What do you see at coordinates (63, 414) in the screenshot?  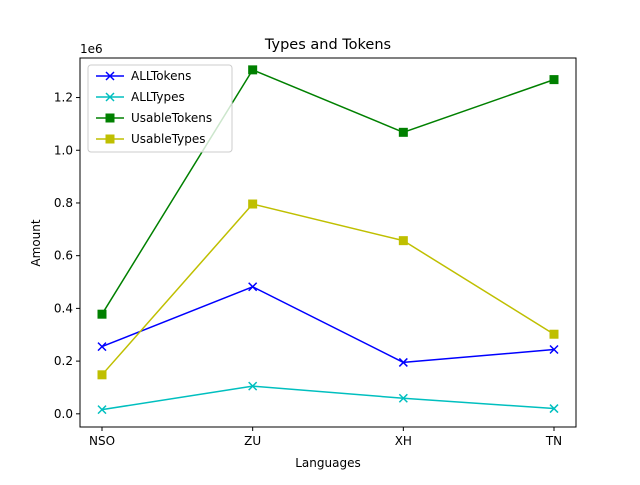 I see `y-tick-label: 0.0` at bounding box center [63, 414].